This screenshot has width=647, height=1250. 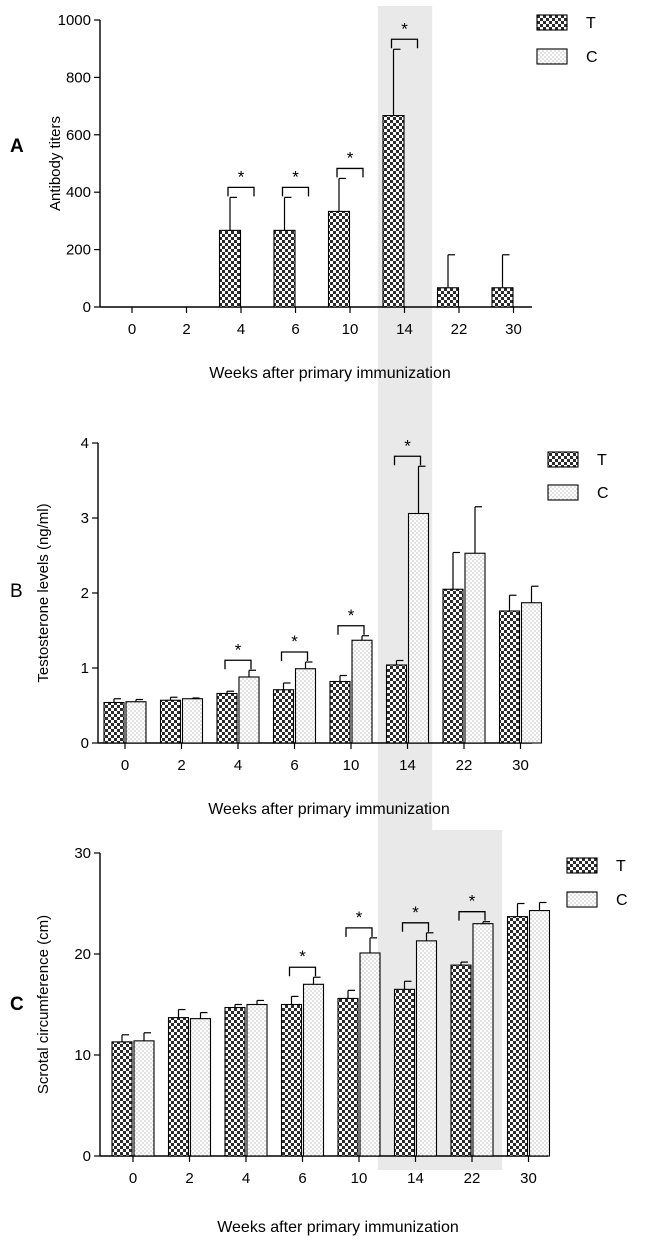 What do you see at coordinates (55, 163) in the screenshot?
I see `y-axis-title: Antibody titers` at bounding box center [55, 163].